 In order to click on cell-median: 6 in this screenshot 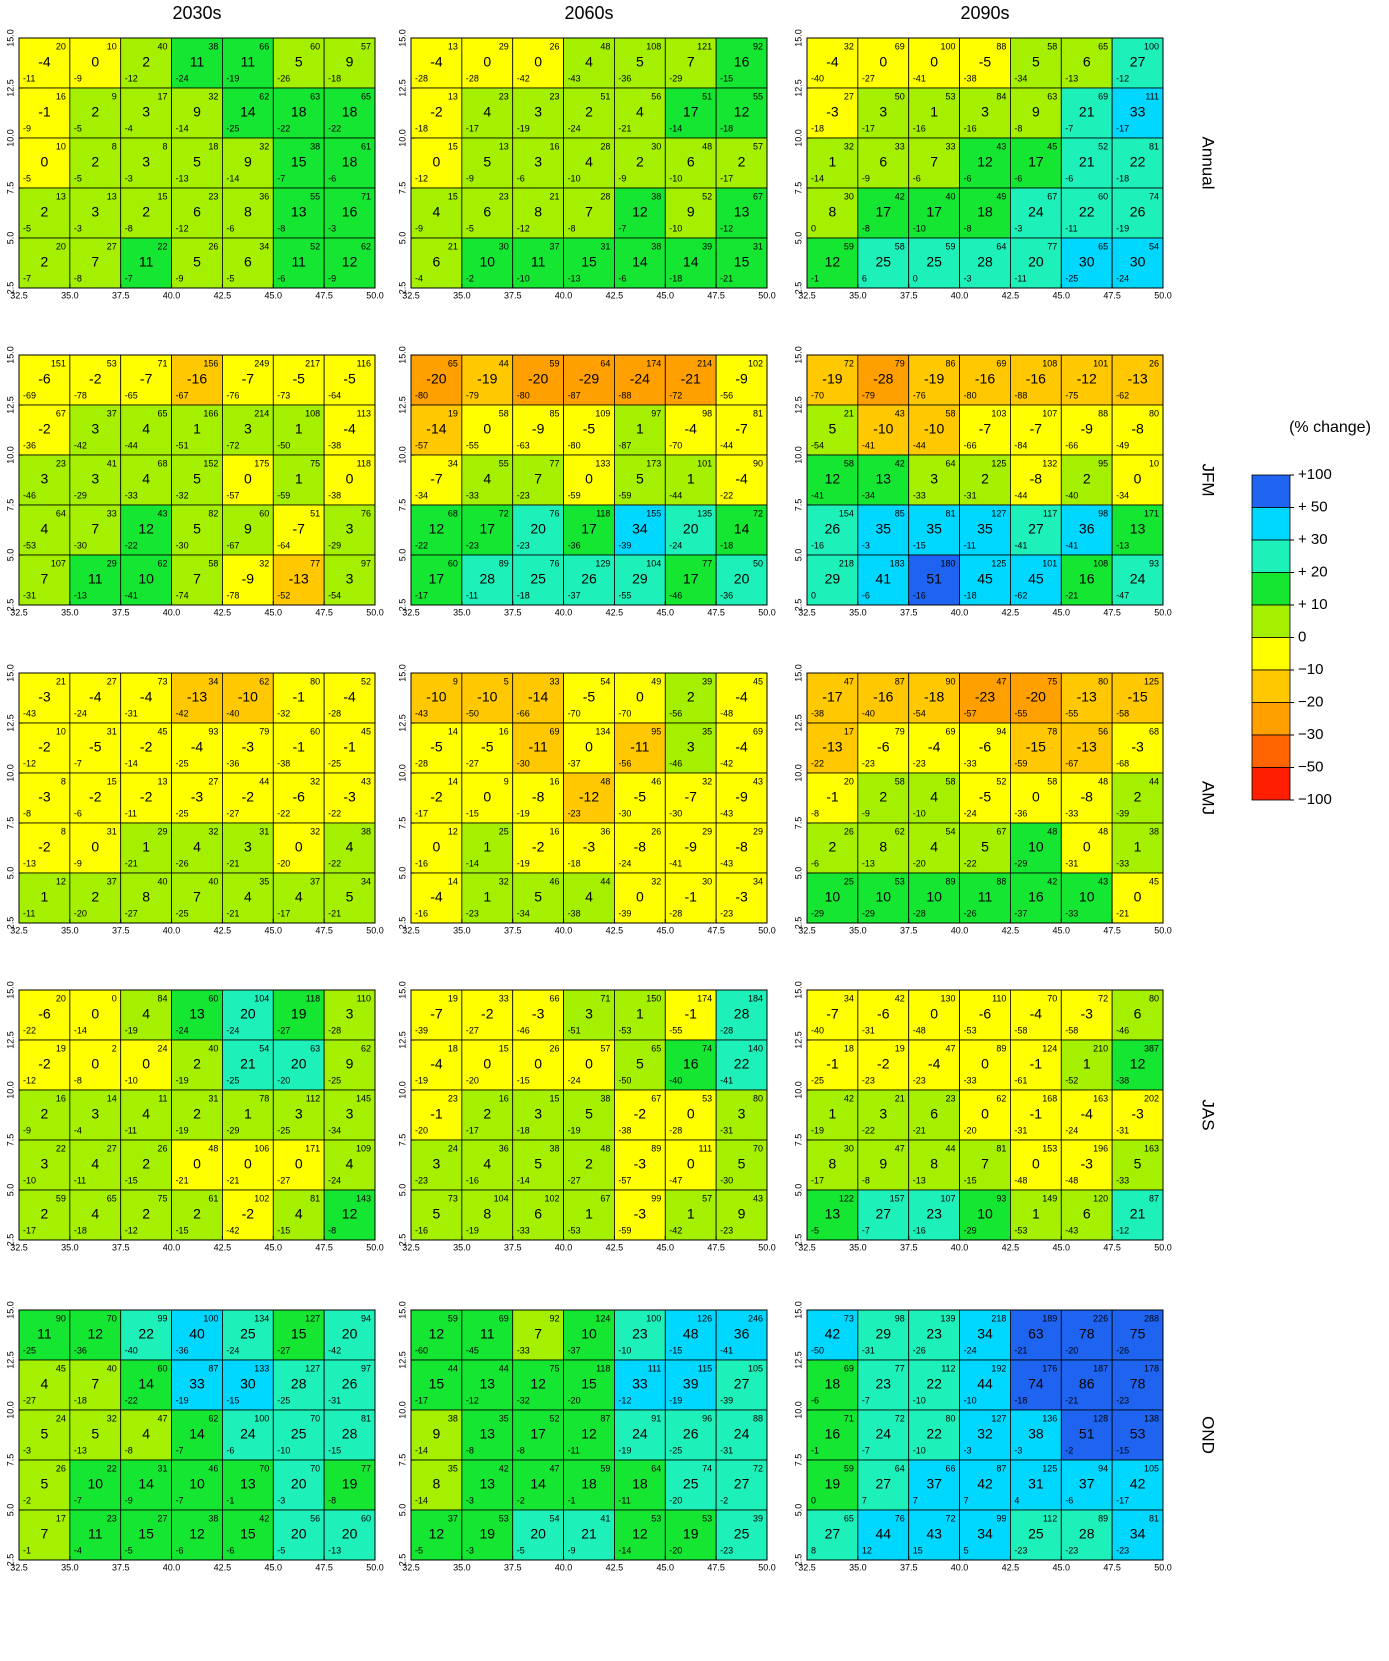, I will do `click(1087, 62)`.